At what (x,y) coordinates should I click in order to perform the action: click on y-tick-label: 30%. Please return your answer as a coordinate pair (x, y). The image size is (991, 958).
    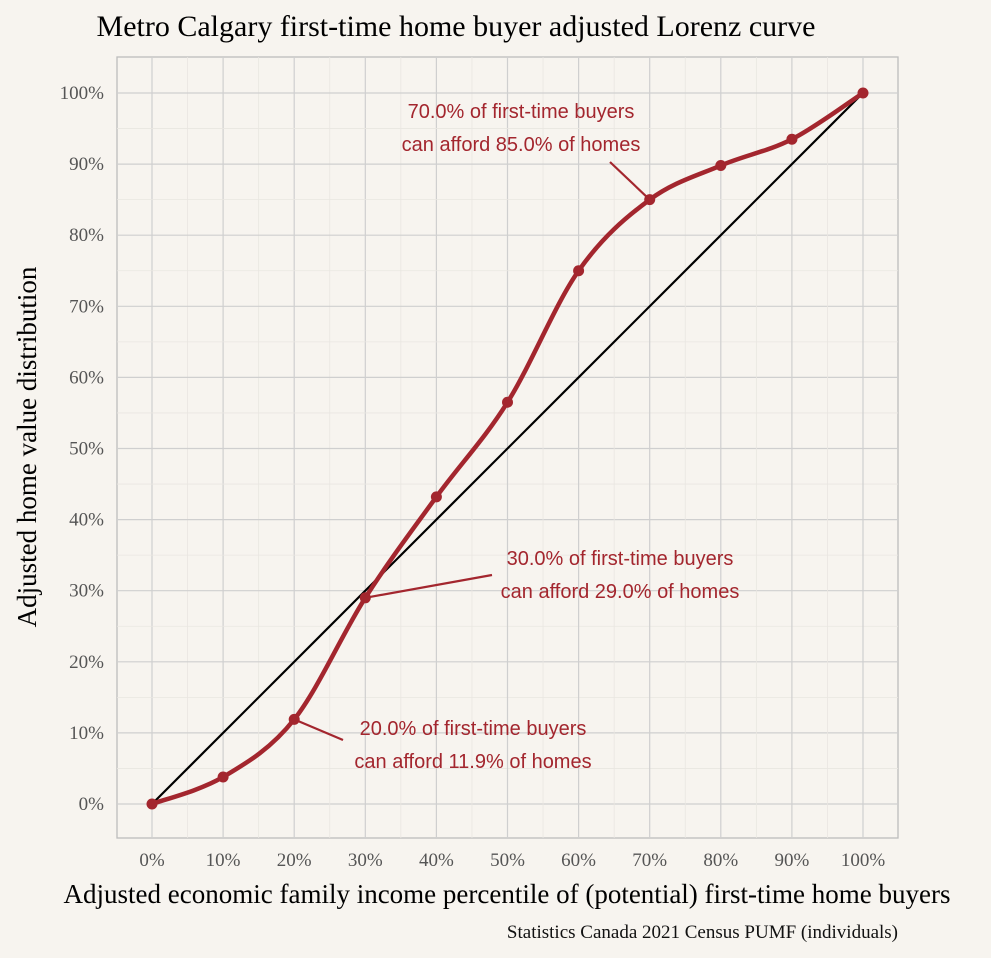
    Looking at the image, I should click on (86, 591).